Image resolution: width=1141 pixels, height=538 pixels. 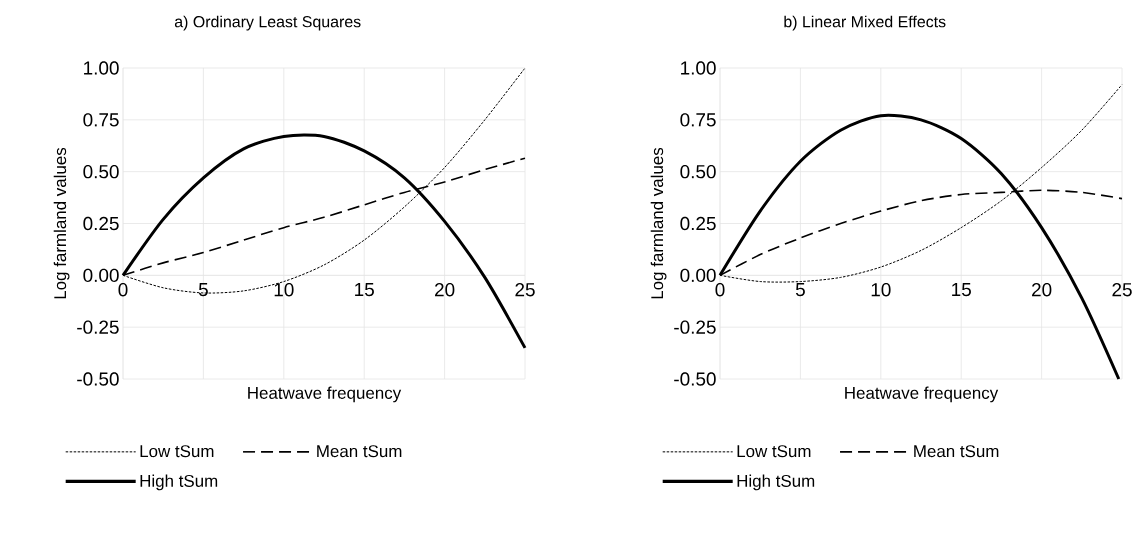 I want to click on chart-title: a) Ordinary Least Squares, so click(x=267, y=23).